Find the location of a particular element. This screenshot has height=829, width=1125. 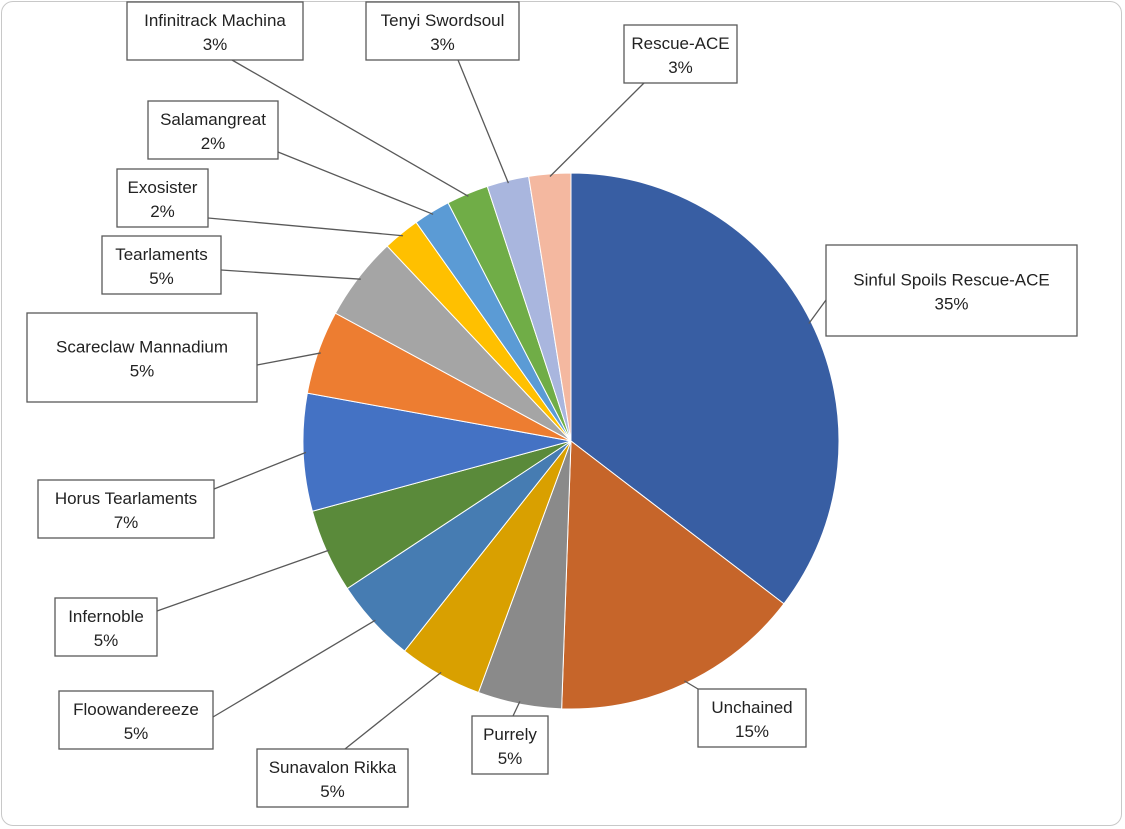

leader-line-infernoble is located at coordinates (243, 580).